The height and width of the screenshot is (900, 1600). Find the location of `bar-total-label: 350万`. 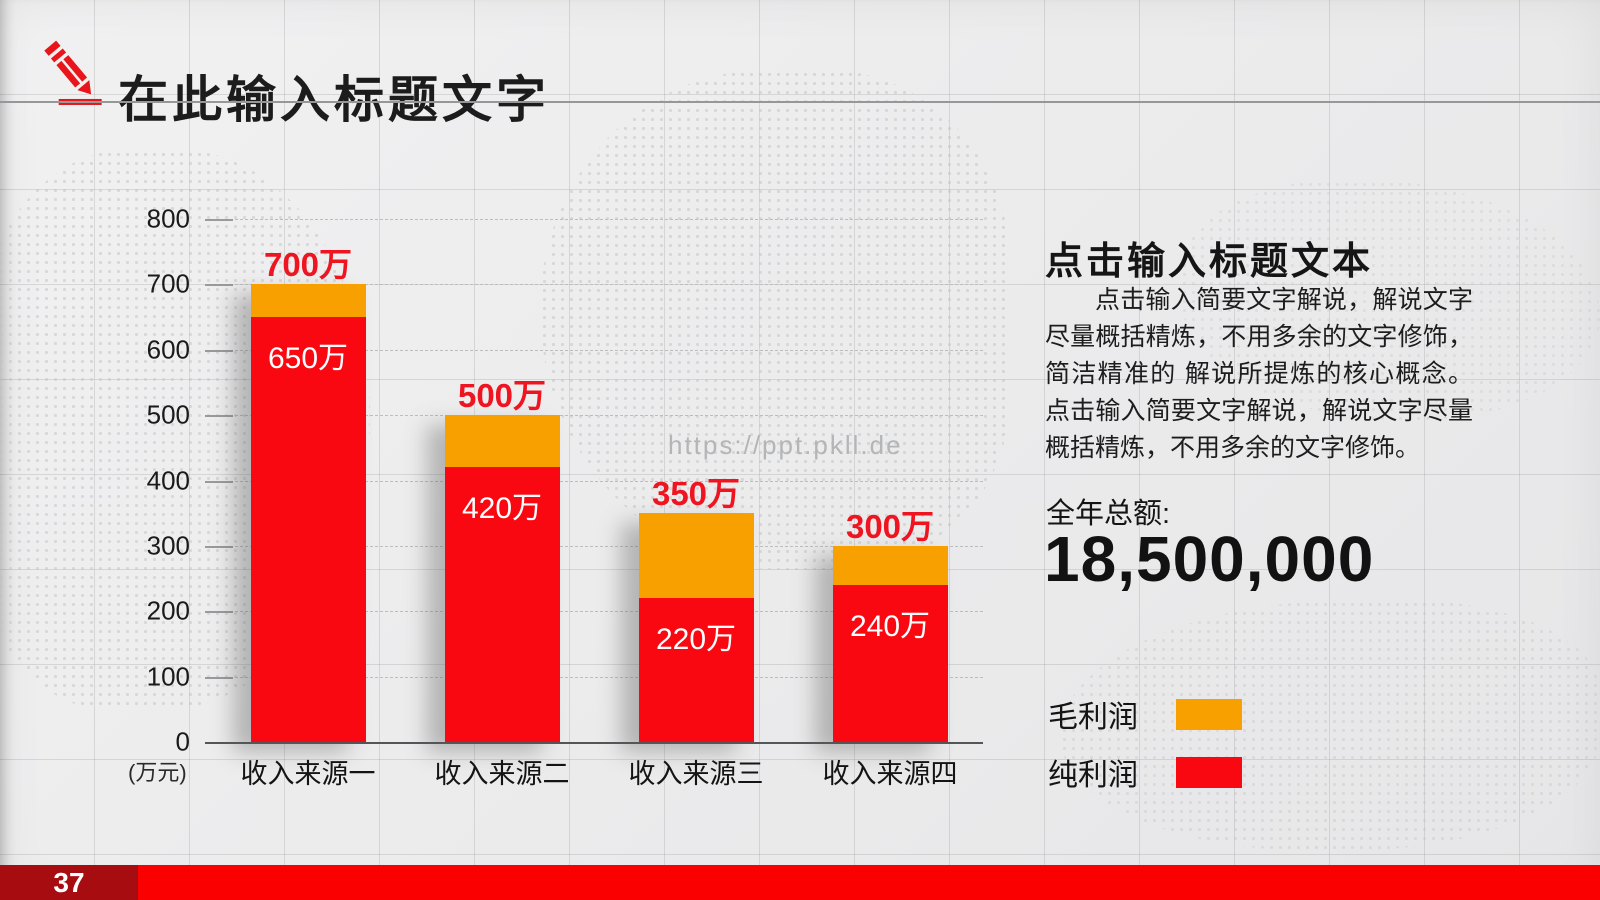

bar-total-label: 350万 is located at coordinates (696, 494).